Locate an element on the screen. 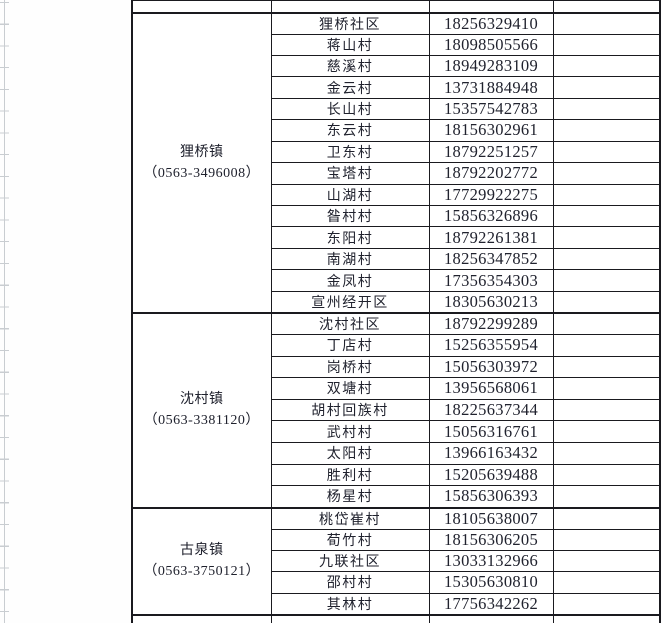  town-cell: 狸桥镇 （0563-3496008） is located at coordinates (201, 162).